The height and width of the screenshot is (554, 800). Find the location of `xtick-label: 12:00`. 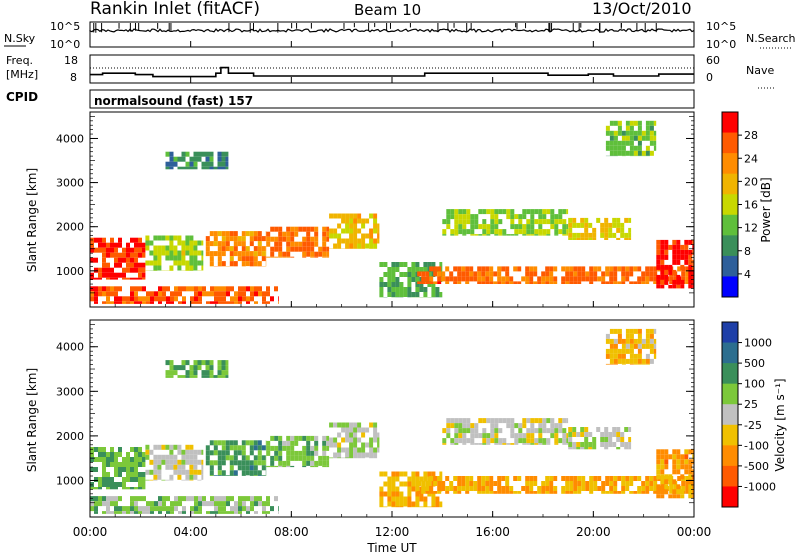

xtick-label: 12:00 is located at coordinates (392, 532).